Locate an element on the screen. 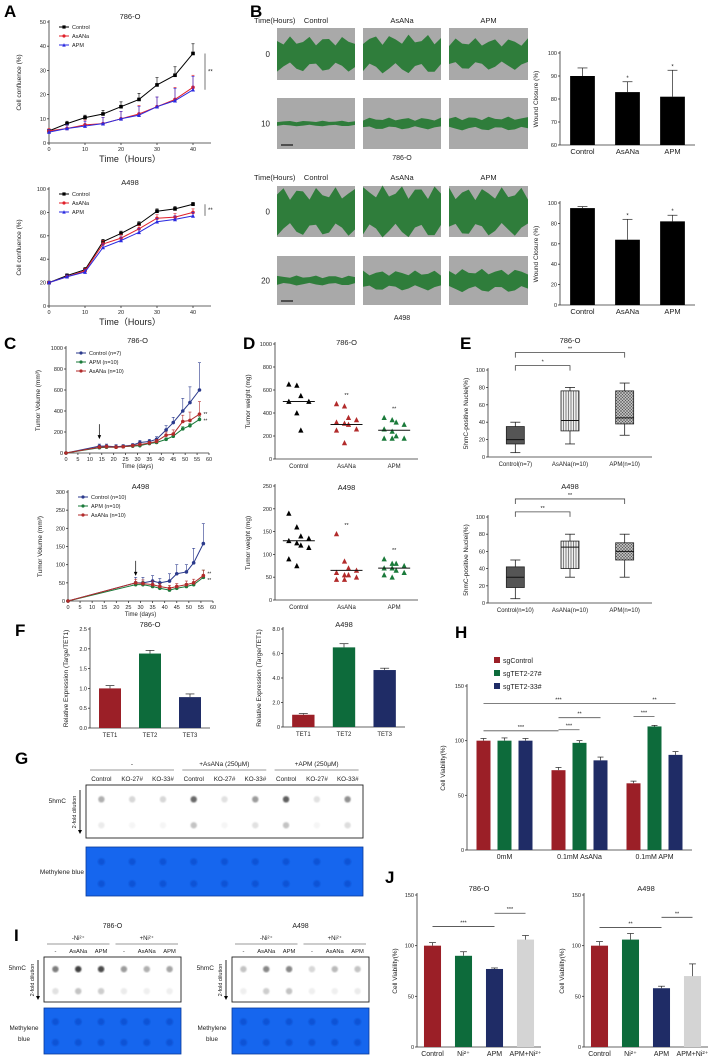  chart-title: 786-O is located at coordinates (137, 340).